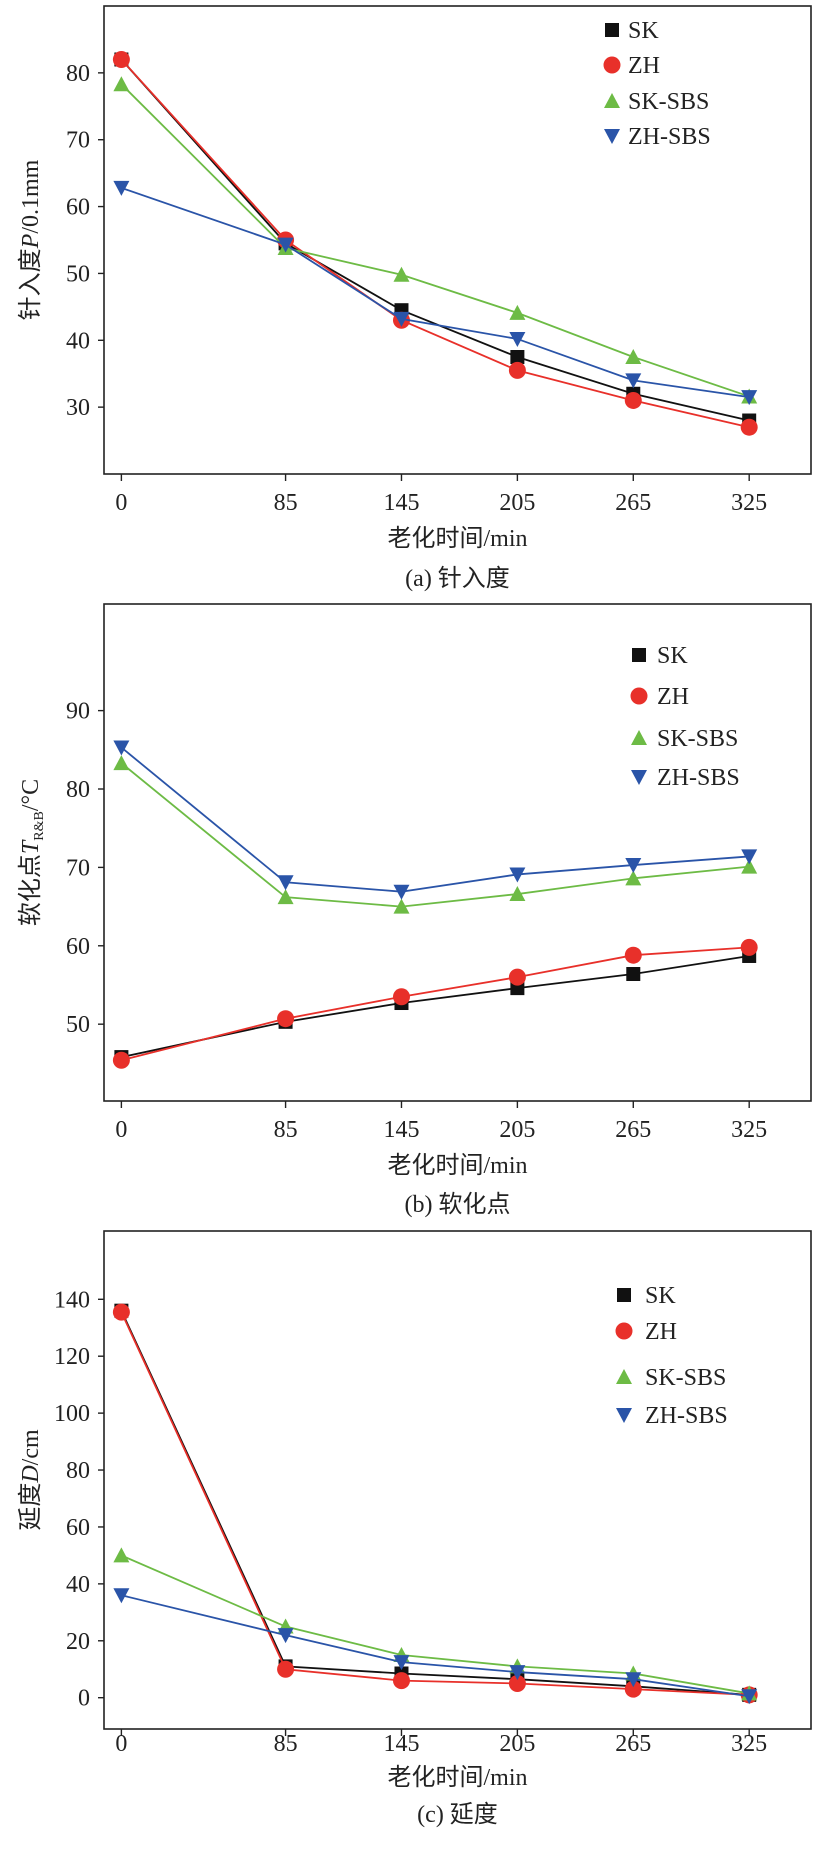 The height and width of the screenshot is (1864, 817). What do you see at coordinates (697, 739) in the screenshot?
I see `legend-label: SK-SBS` at bounding box center [697, 739].